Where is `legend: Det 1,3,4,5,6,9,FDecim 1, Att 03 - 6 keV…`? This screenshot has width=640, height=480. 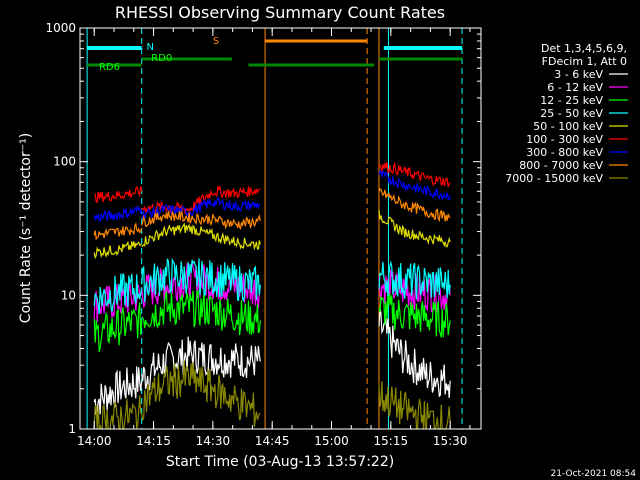
legend: Det 1,3,4,5,6,9,FDecim 1, Att 03 - 6 keV… is located at coordinates (566, 113).